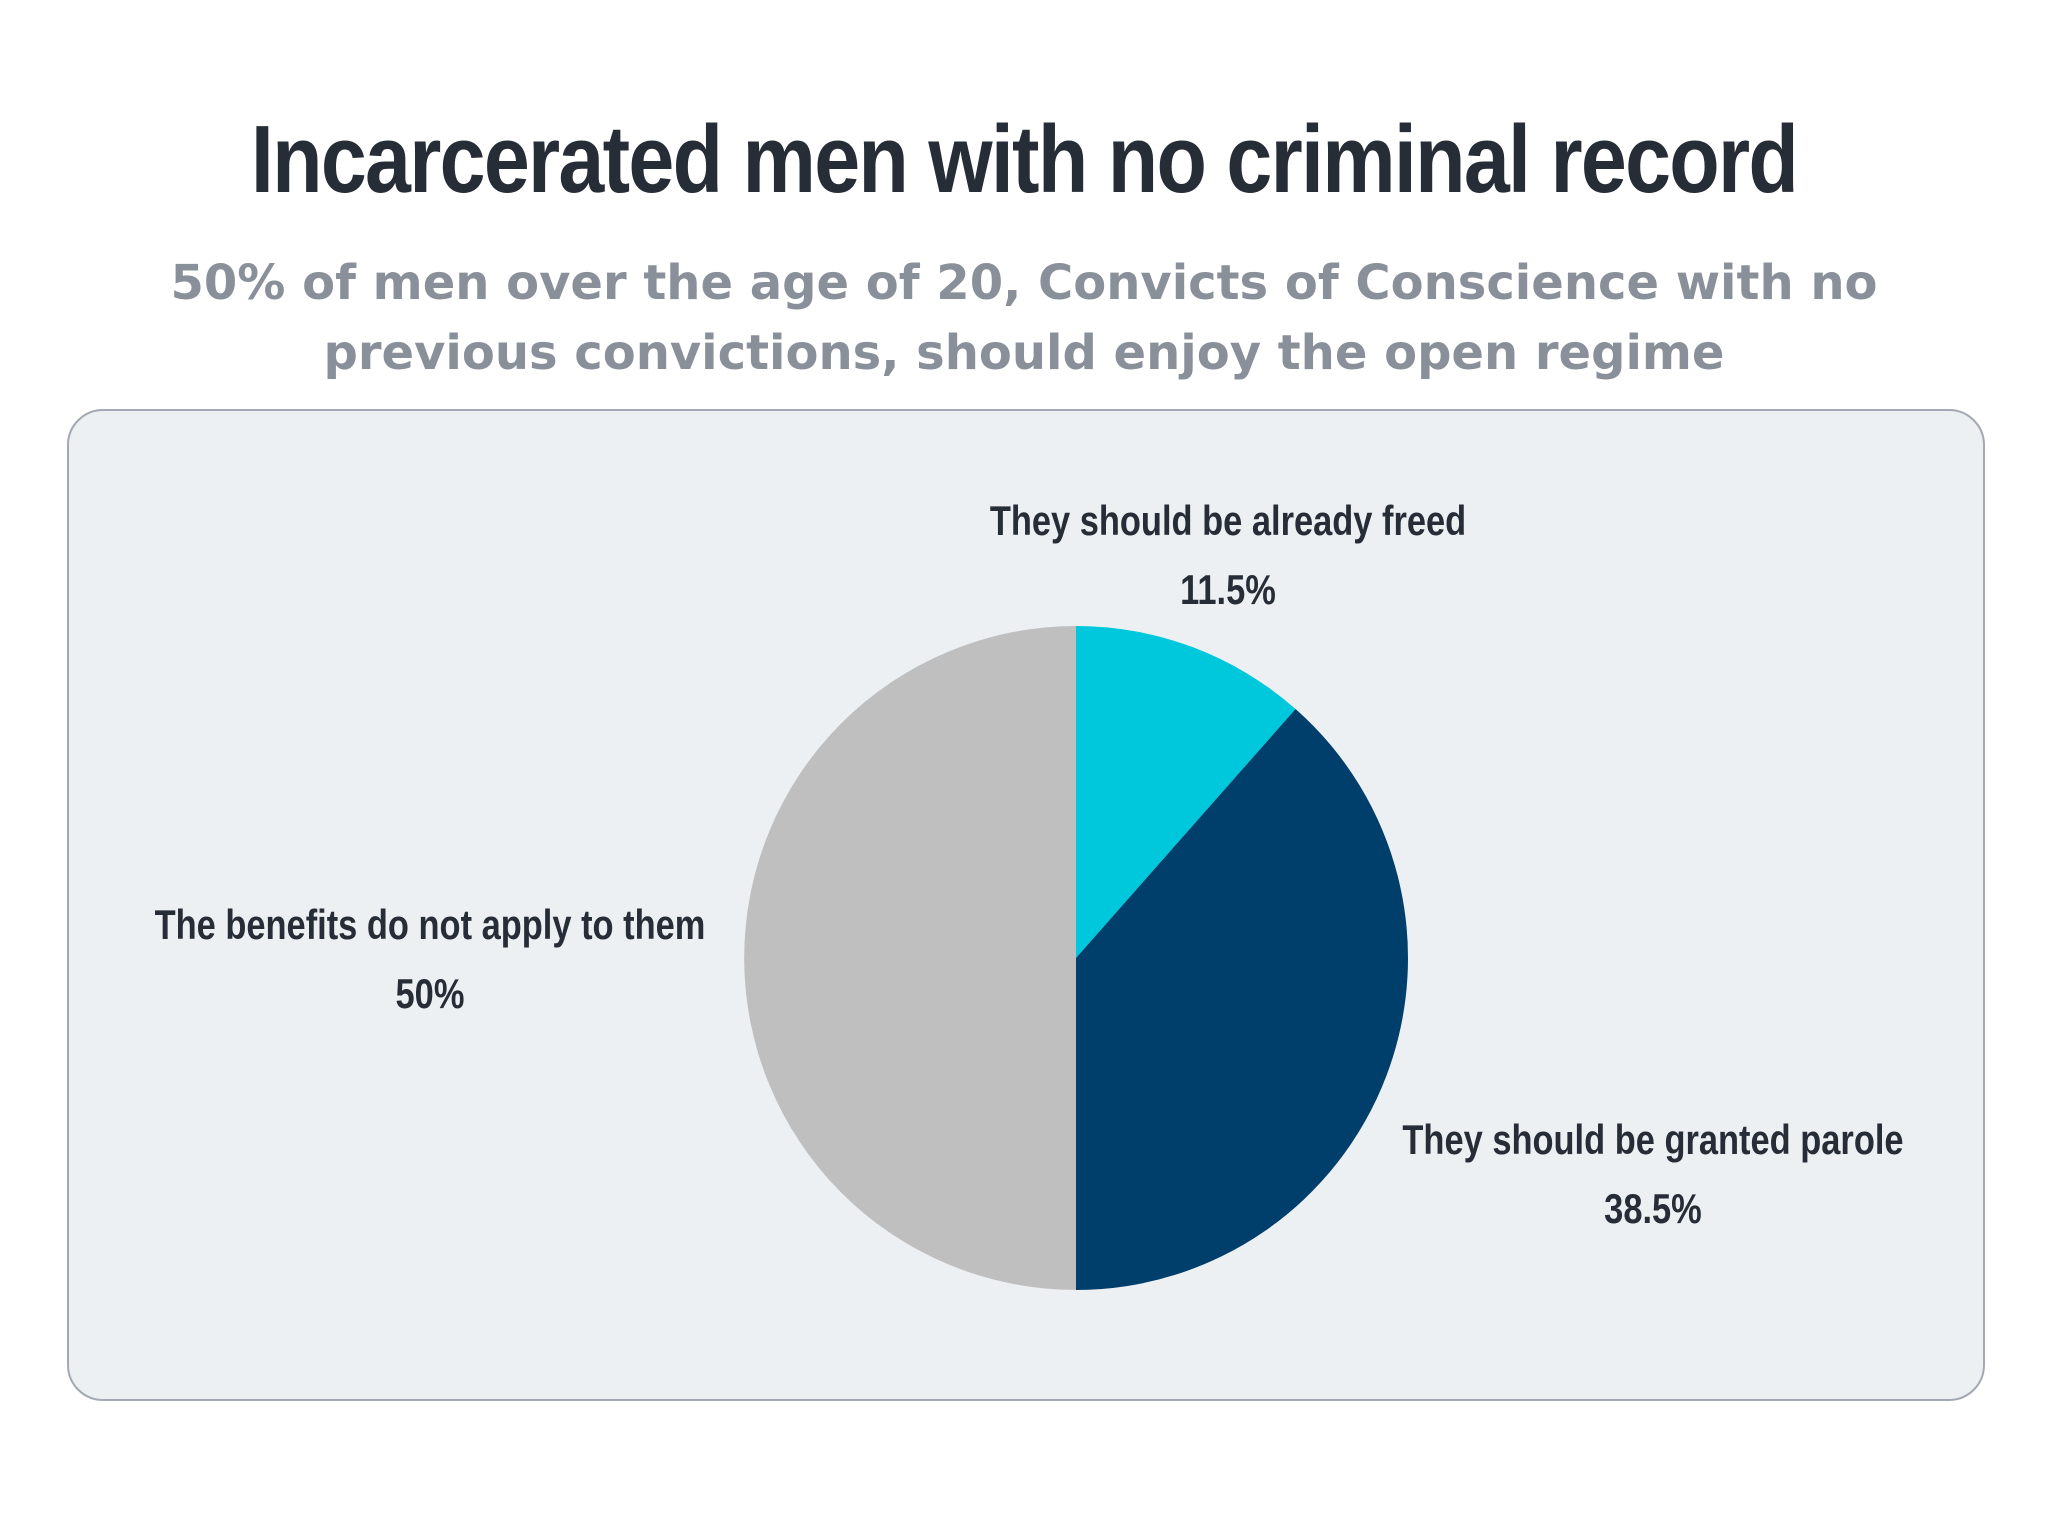 The width and height of the screenshot is (2048, 1536). I want to click on pie-slices, so click(1076, 958).